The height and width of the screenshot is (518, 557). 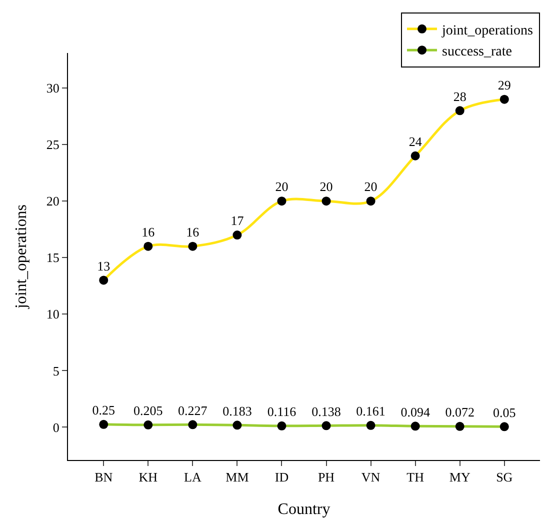 What do you see at coordinates (103, 266) in the screenshot?
I see `data-label: 13` at bounding box center [103, 266].